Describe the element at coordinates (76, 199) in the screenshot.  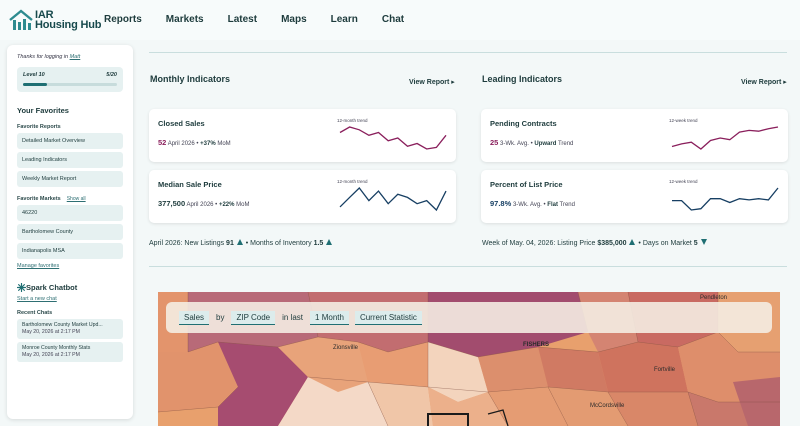
I see `show-all-link: Show all` at that location.